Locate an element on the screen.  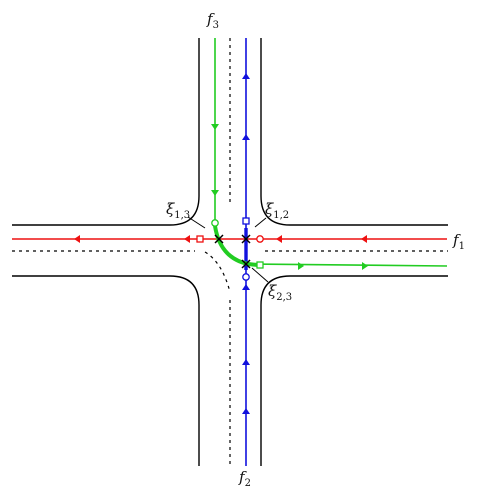
connector-xi23 is located at coordinates (260, 275).